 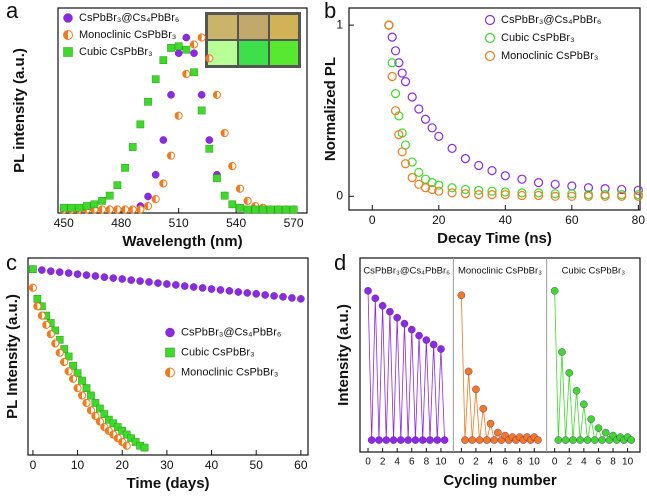 What do you see at coordinates (427, 462) in the screenshot?
I see `x-tick-label: 8` at bounding box center [427, 462].